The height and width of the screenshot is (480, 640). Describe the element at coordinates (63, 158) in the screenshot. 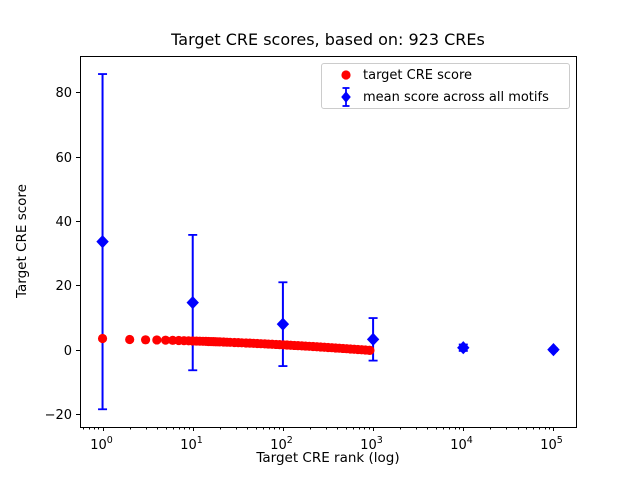

I see `y-tick-label: 60` at that location.